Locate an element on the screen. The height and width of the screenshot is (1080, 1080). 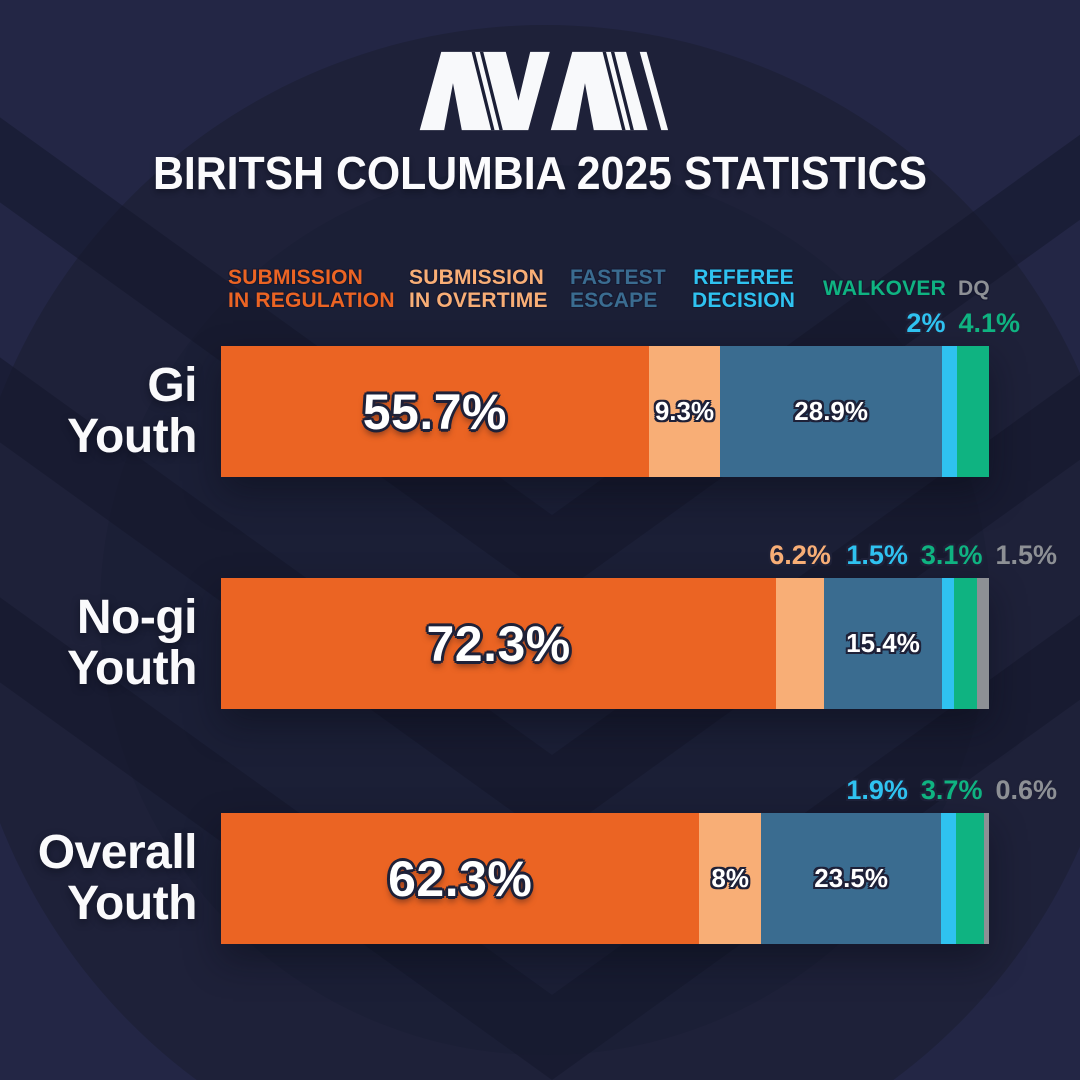
bar-segment-overtime: 8% is located at coordinates (730, 878).